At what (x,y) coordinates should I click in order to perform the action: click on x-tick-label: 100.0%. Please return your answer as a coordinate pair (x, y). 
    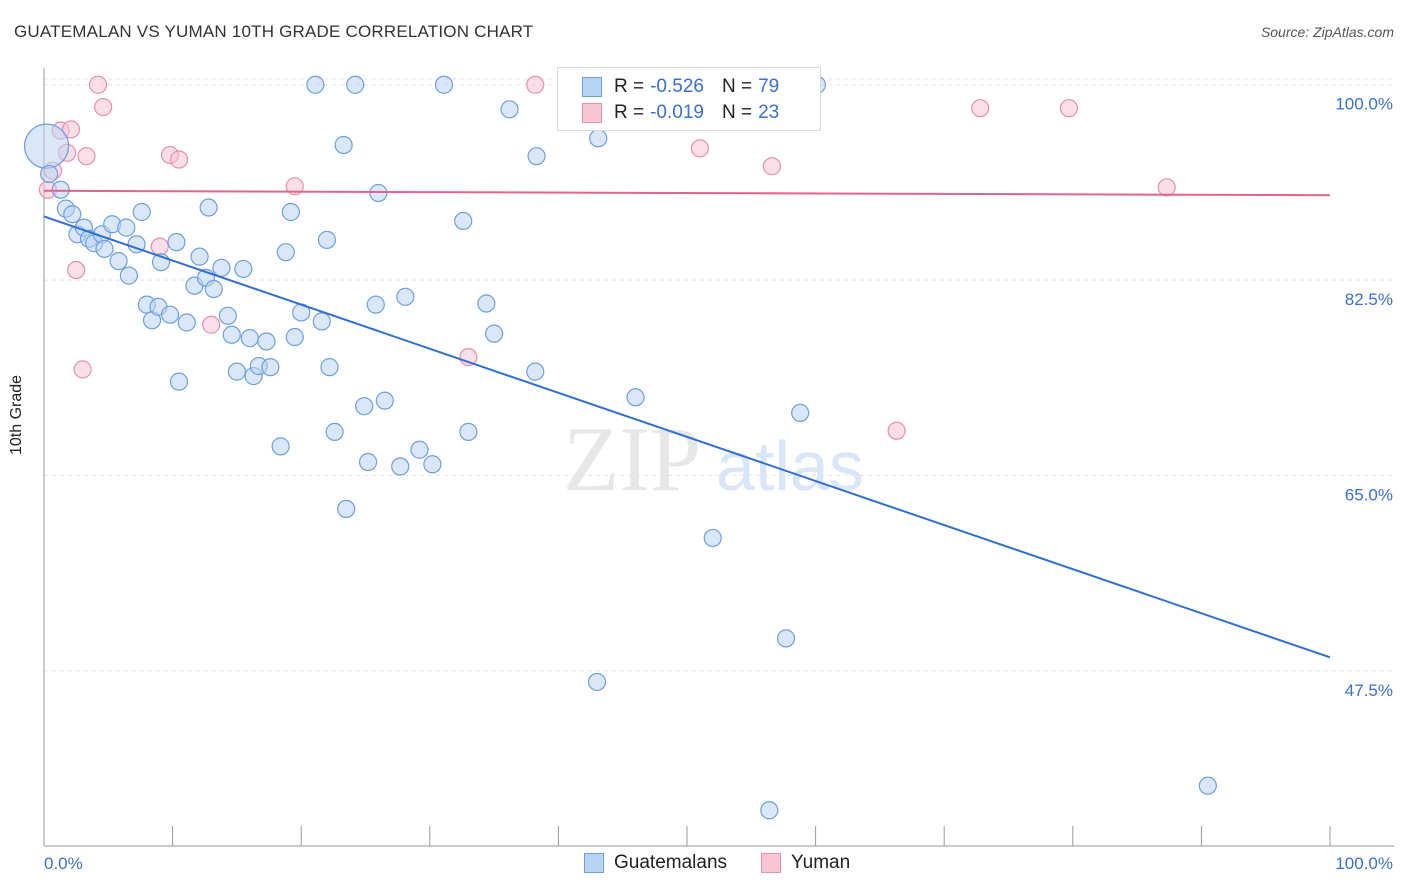
    Looking at the image, I should click on (1364, 863).